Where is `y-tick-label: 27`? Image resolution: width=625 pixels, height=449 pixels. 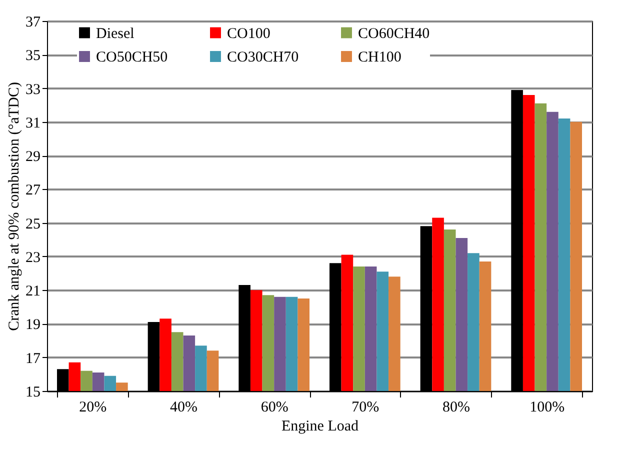 y-tick-label: 27 is located at coordinates (33, 190).